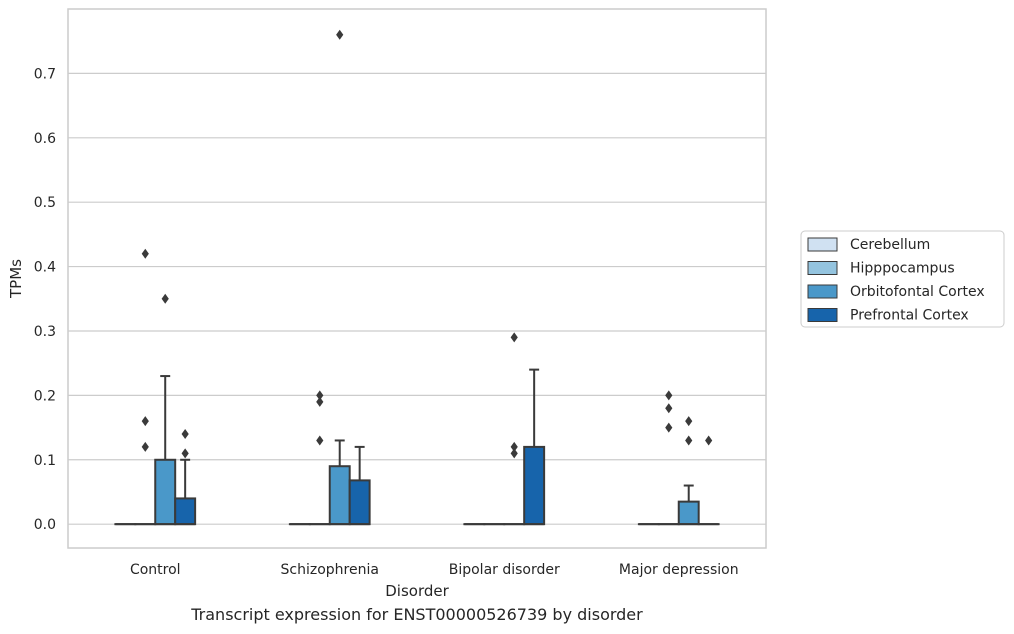  I want to click on x-axis-label: Disorder, so click(417, 591).